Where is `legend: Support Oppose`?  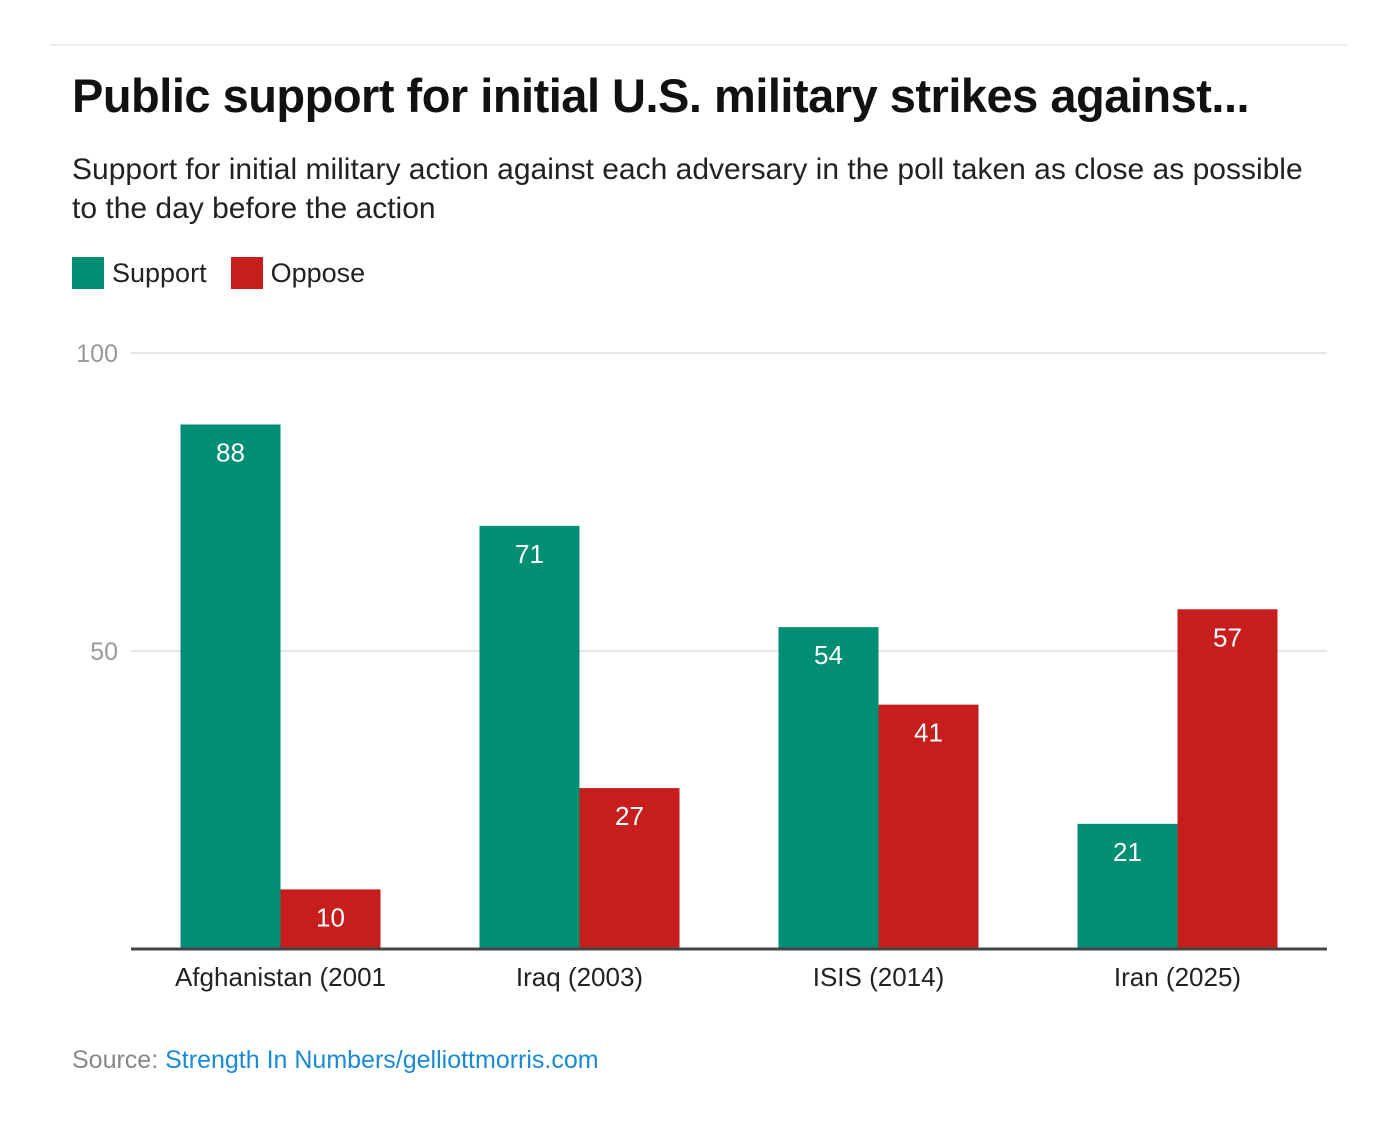
legend: Support Oppose is located at coordinates (230, 273).